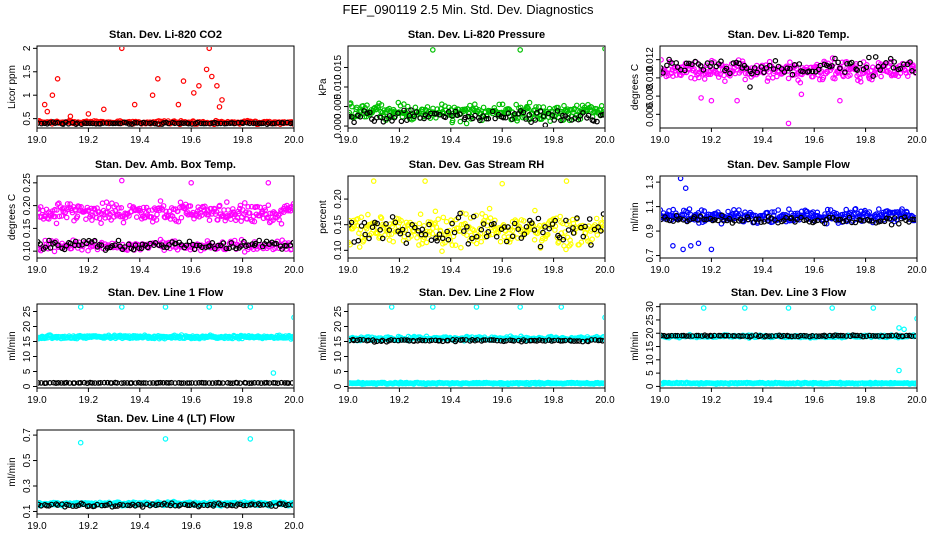 This screenshot has height=545, width=936. I want to click on series-reference, so click(476, 117).